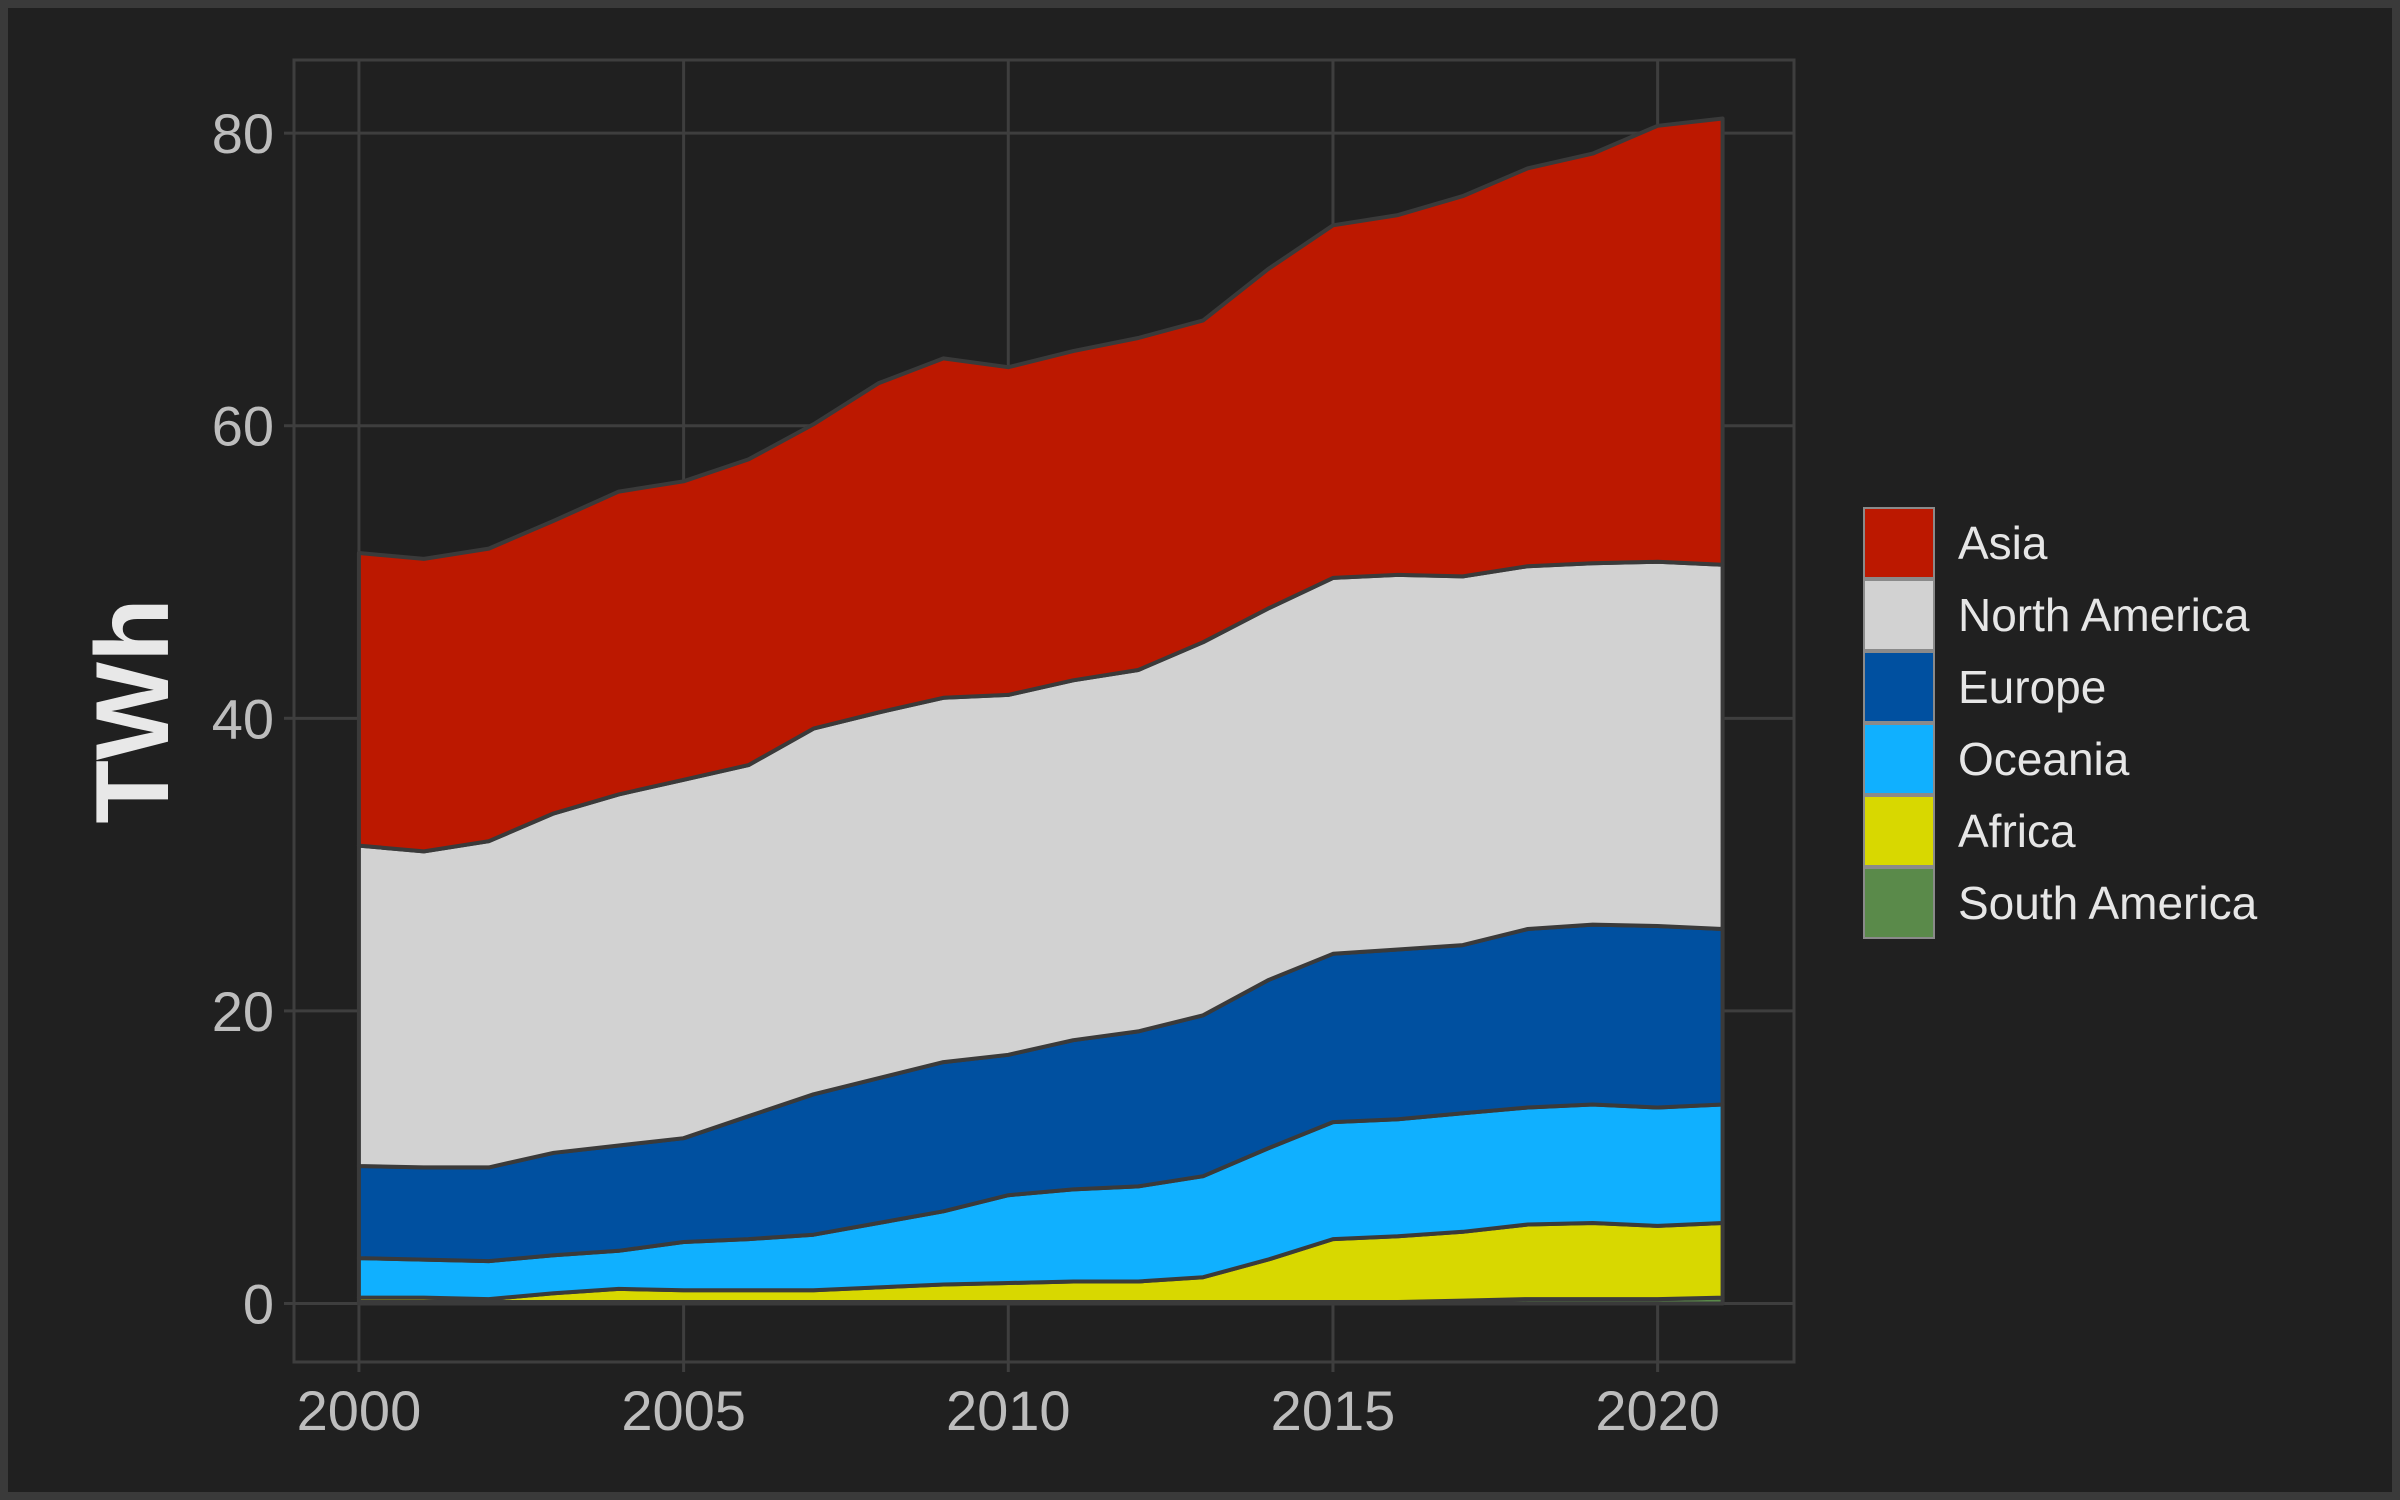 This screenshot has width=2400, height=1500. Describe the element at coordinates (133, 710) in the screenshot. I see `y-axis-title: TWh` at that location.